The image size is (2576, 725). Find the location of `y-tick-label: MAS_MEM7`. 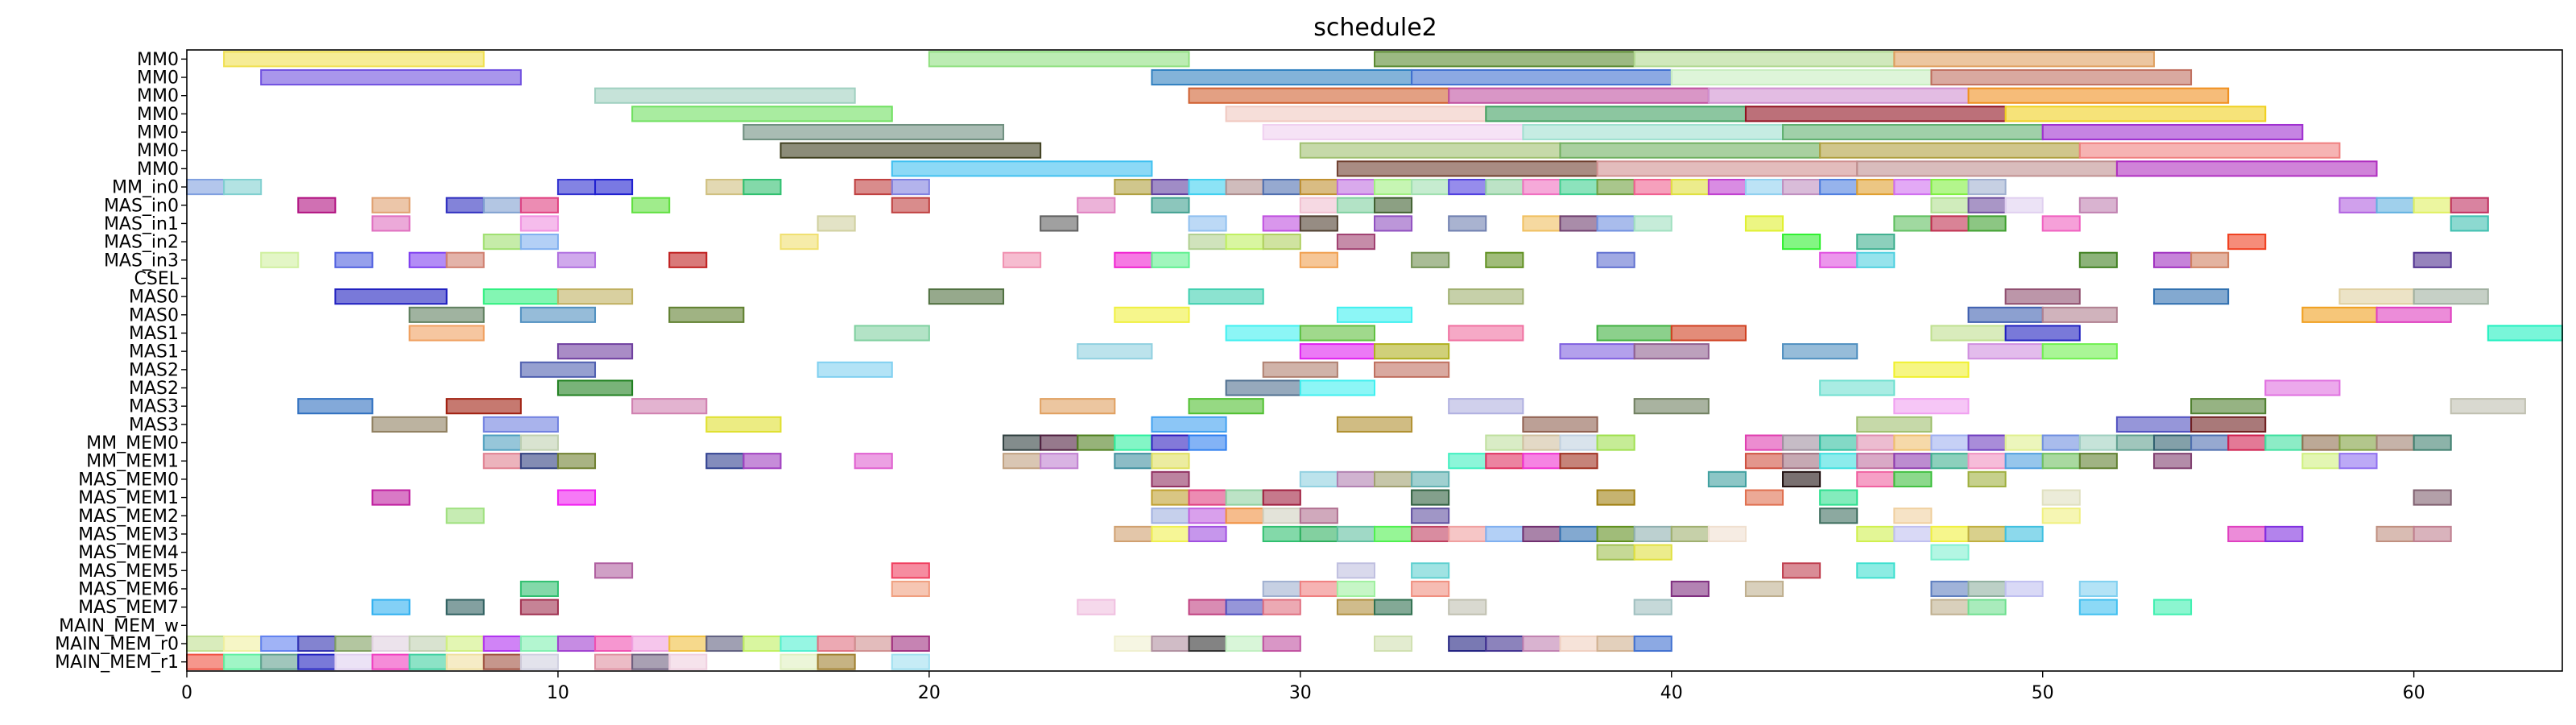

y-tick-label: MAS_MEM7 is located at coordinates (128, 608).